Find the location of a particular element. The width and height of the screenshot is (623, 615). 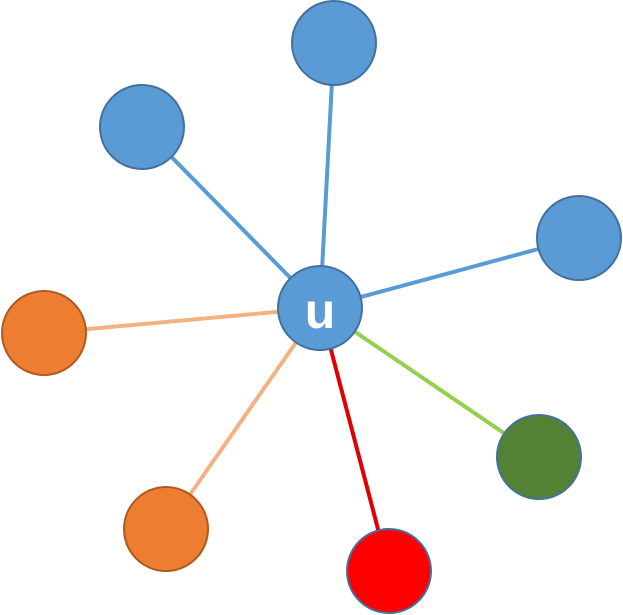

edge-lower-left is located at coordinates (243, 418).